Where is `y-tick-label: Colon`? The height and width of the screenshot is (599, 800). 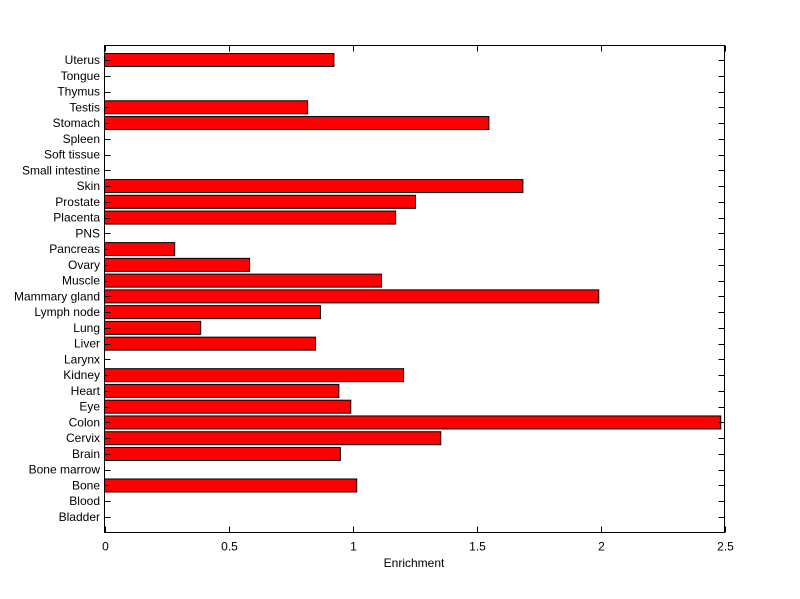
y-tick-label: Colon is located at coordinates (84, 422).